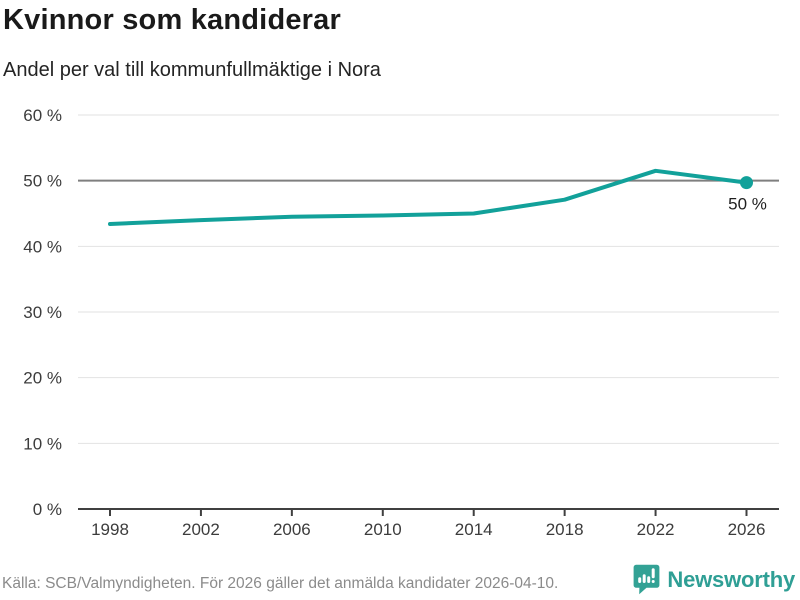  I want to click on x-tick-label: 1998, so click(110, 529).